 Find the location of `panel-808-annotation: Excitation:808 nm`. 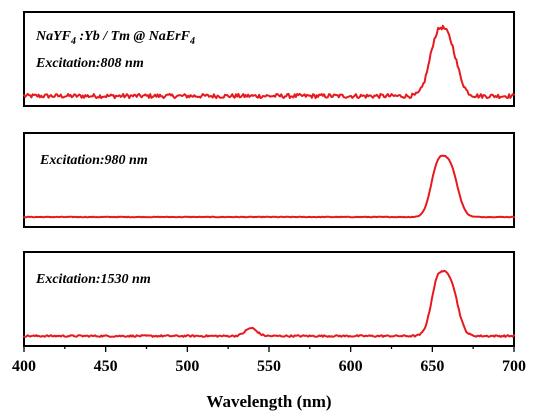

panel-808-annotation: Excitation:808 nm is located at coordinates (89, 63).